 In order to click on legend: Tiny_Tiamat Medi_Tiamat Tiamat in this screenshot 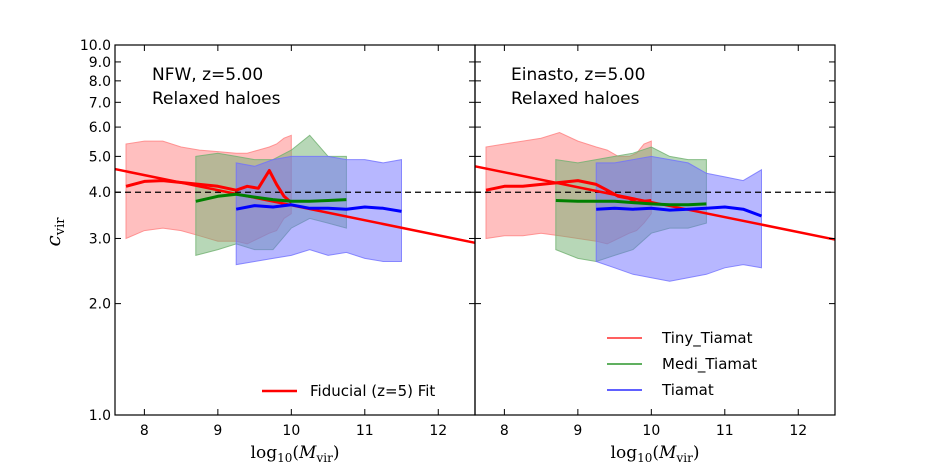, I will do `click(682, 364)`.